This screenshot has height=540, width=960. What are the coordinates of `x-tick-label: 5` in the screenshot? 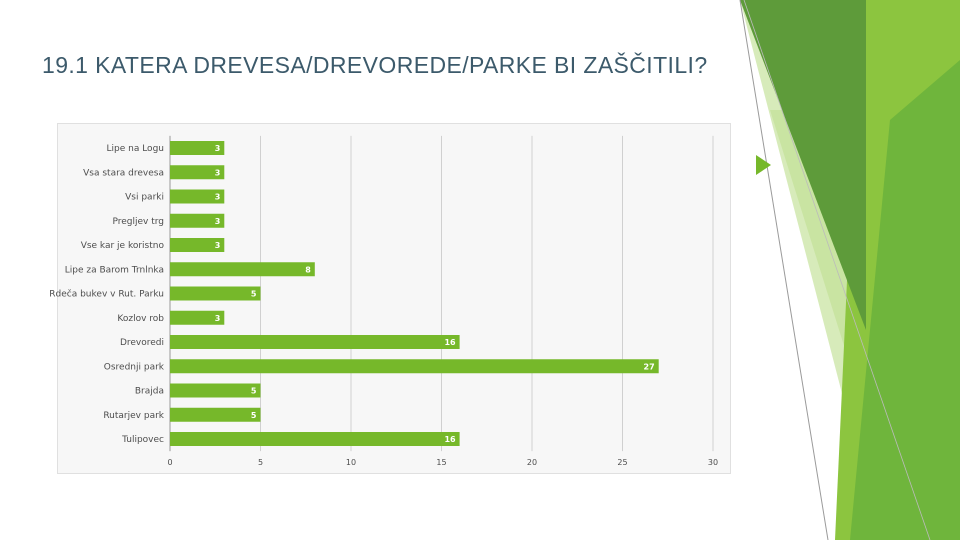 It's located at (260, 462).